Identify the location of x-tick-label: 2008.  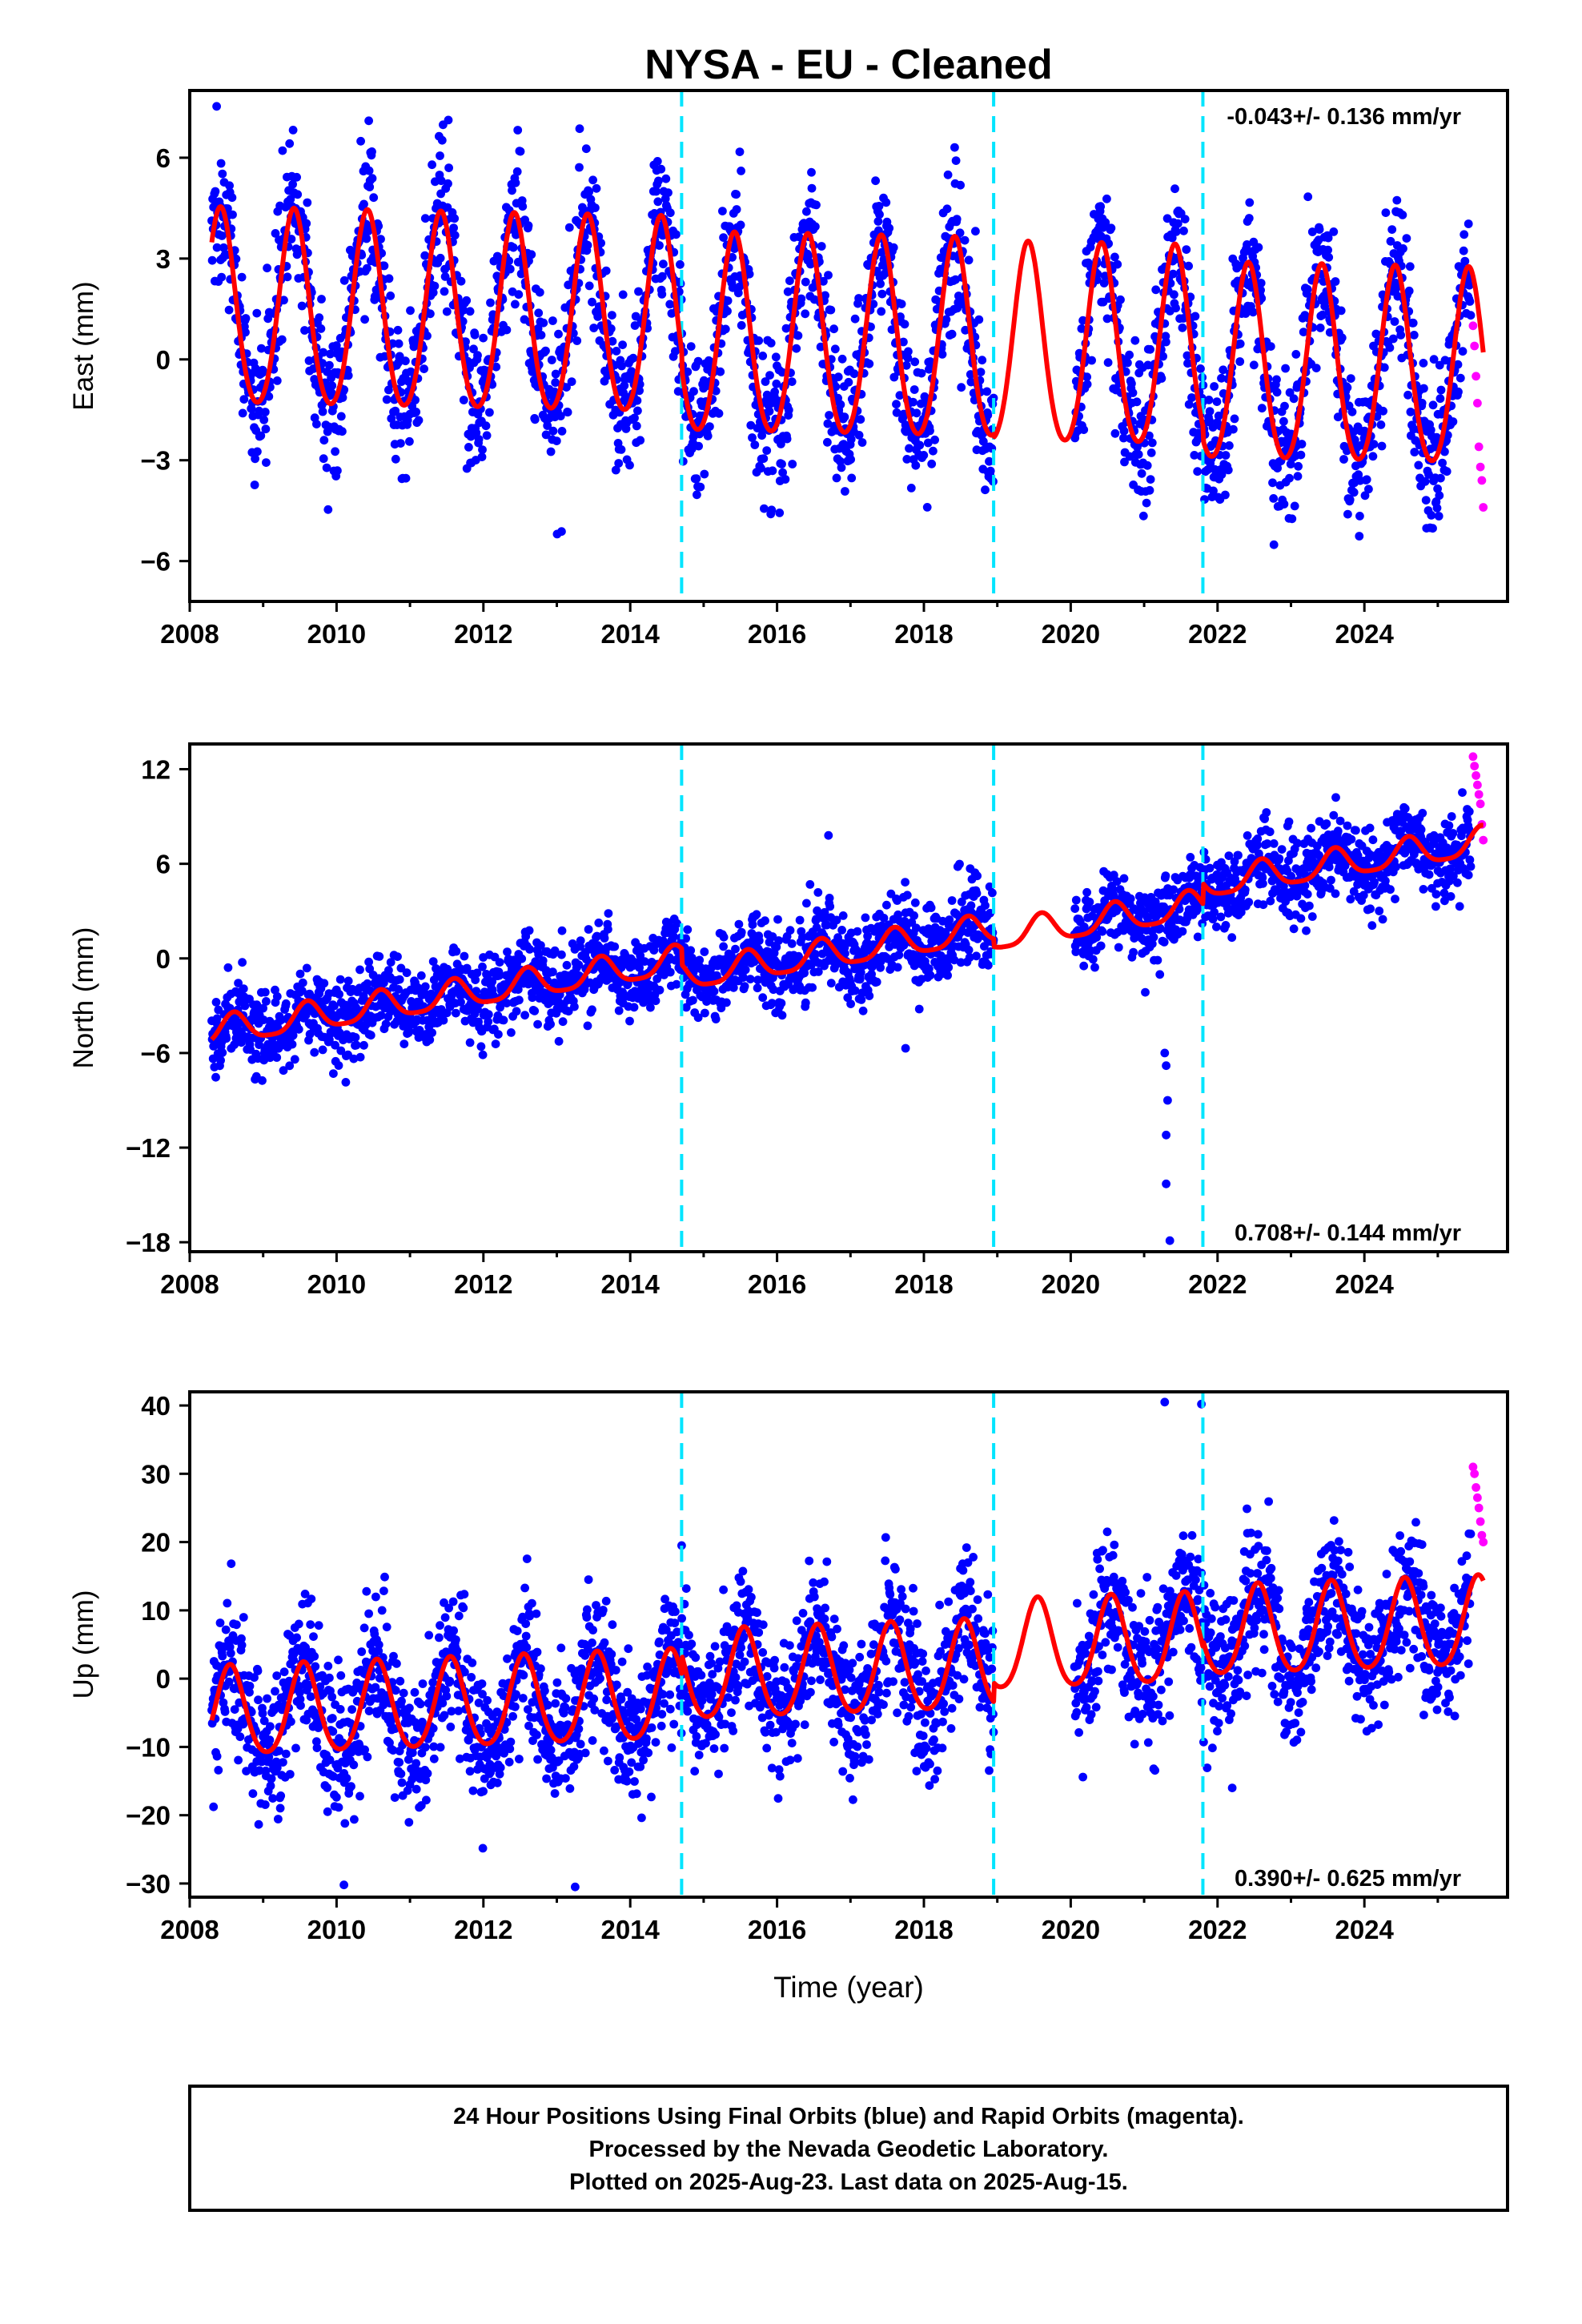
(189, 634).